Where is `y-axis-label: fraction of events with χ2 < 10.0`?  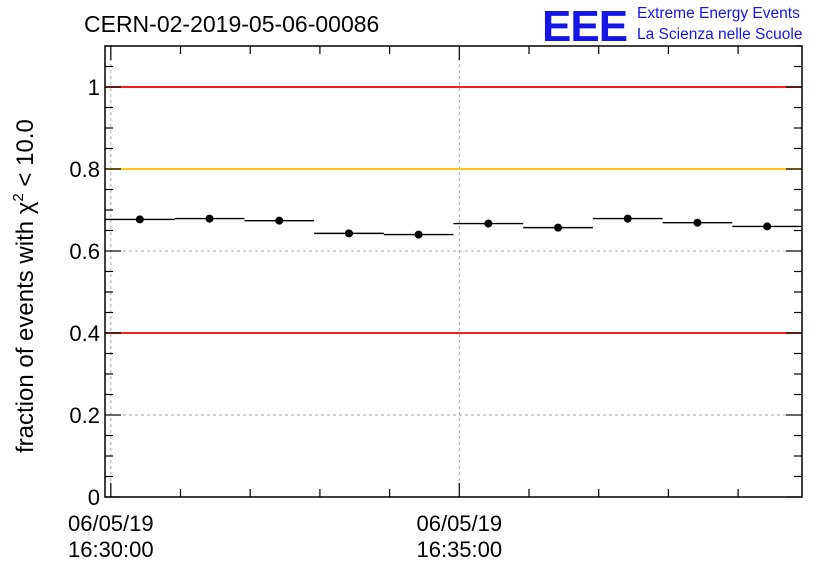 y-axis-label: fraction of events with χ2 < 10.0 is located at coordinates (24, 286).